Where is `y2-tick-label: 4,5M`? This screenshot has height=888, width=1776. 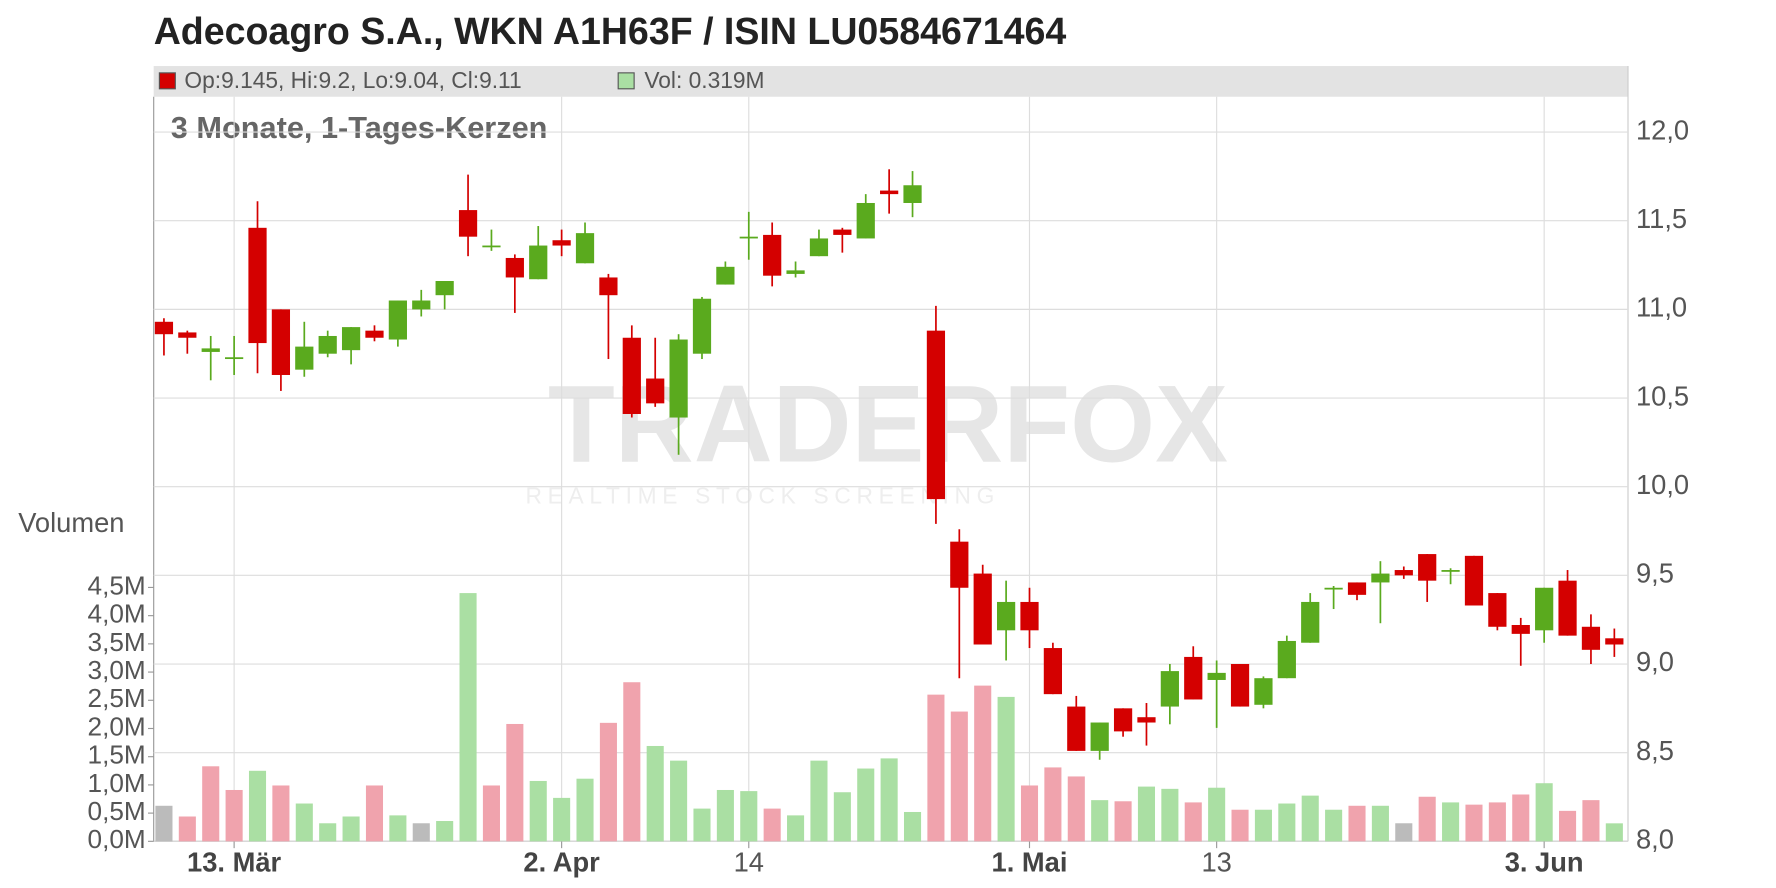
y2-tick-label: 4,5M is located at coordinates (117, 585).